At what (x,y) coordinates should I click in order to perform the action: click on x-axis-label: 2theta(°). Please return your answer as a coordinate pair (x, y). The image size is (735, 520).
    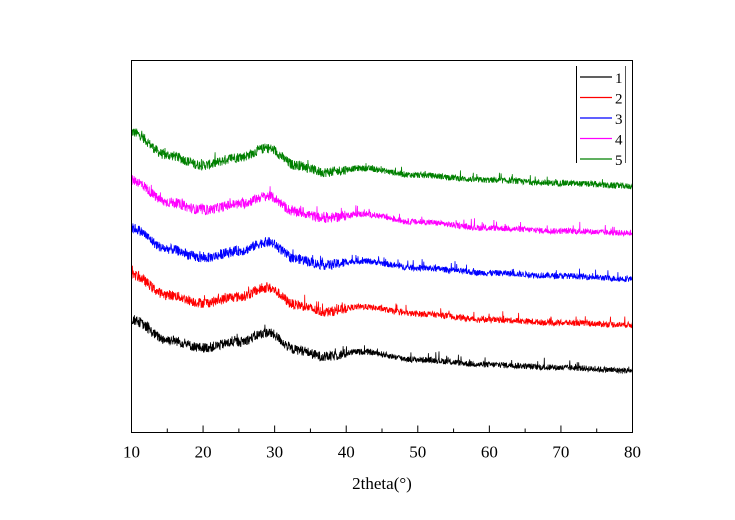
    Looking at the image, I should click on (382, 483).